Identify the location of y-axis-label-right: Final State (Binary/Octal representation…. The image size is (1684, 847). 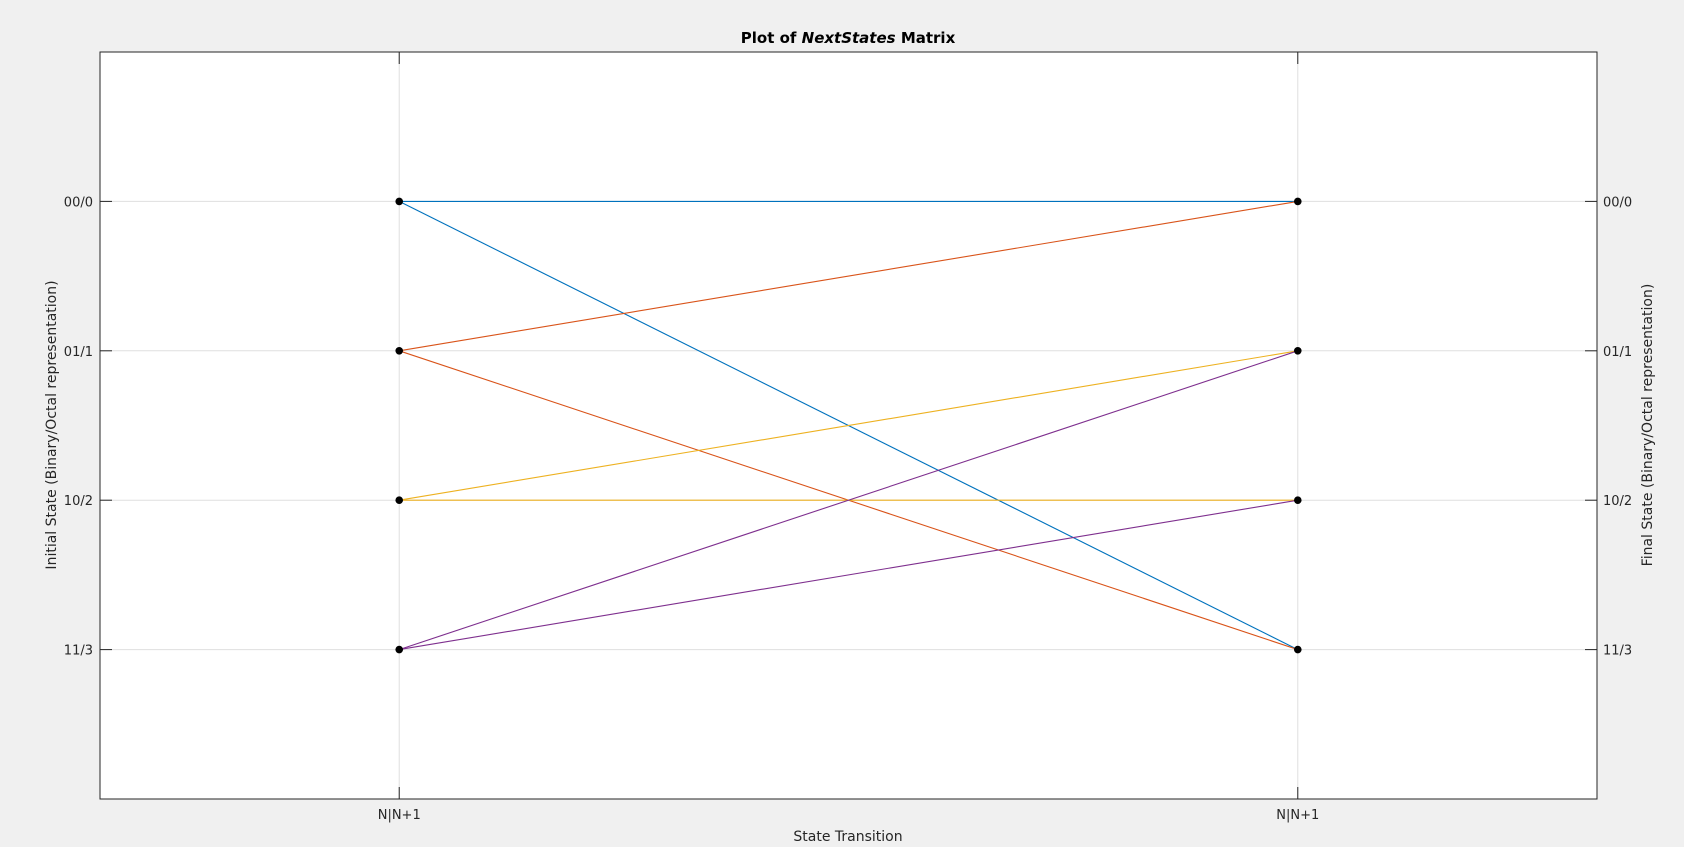
(1648, 425).